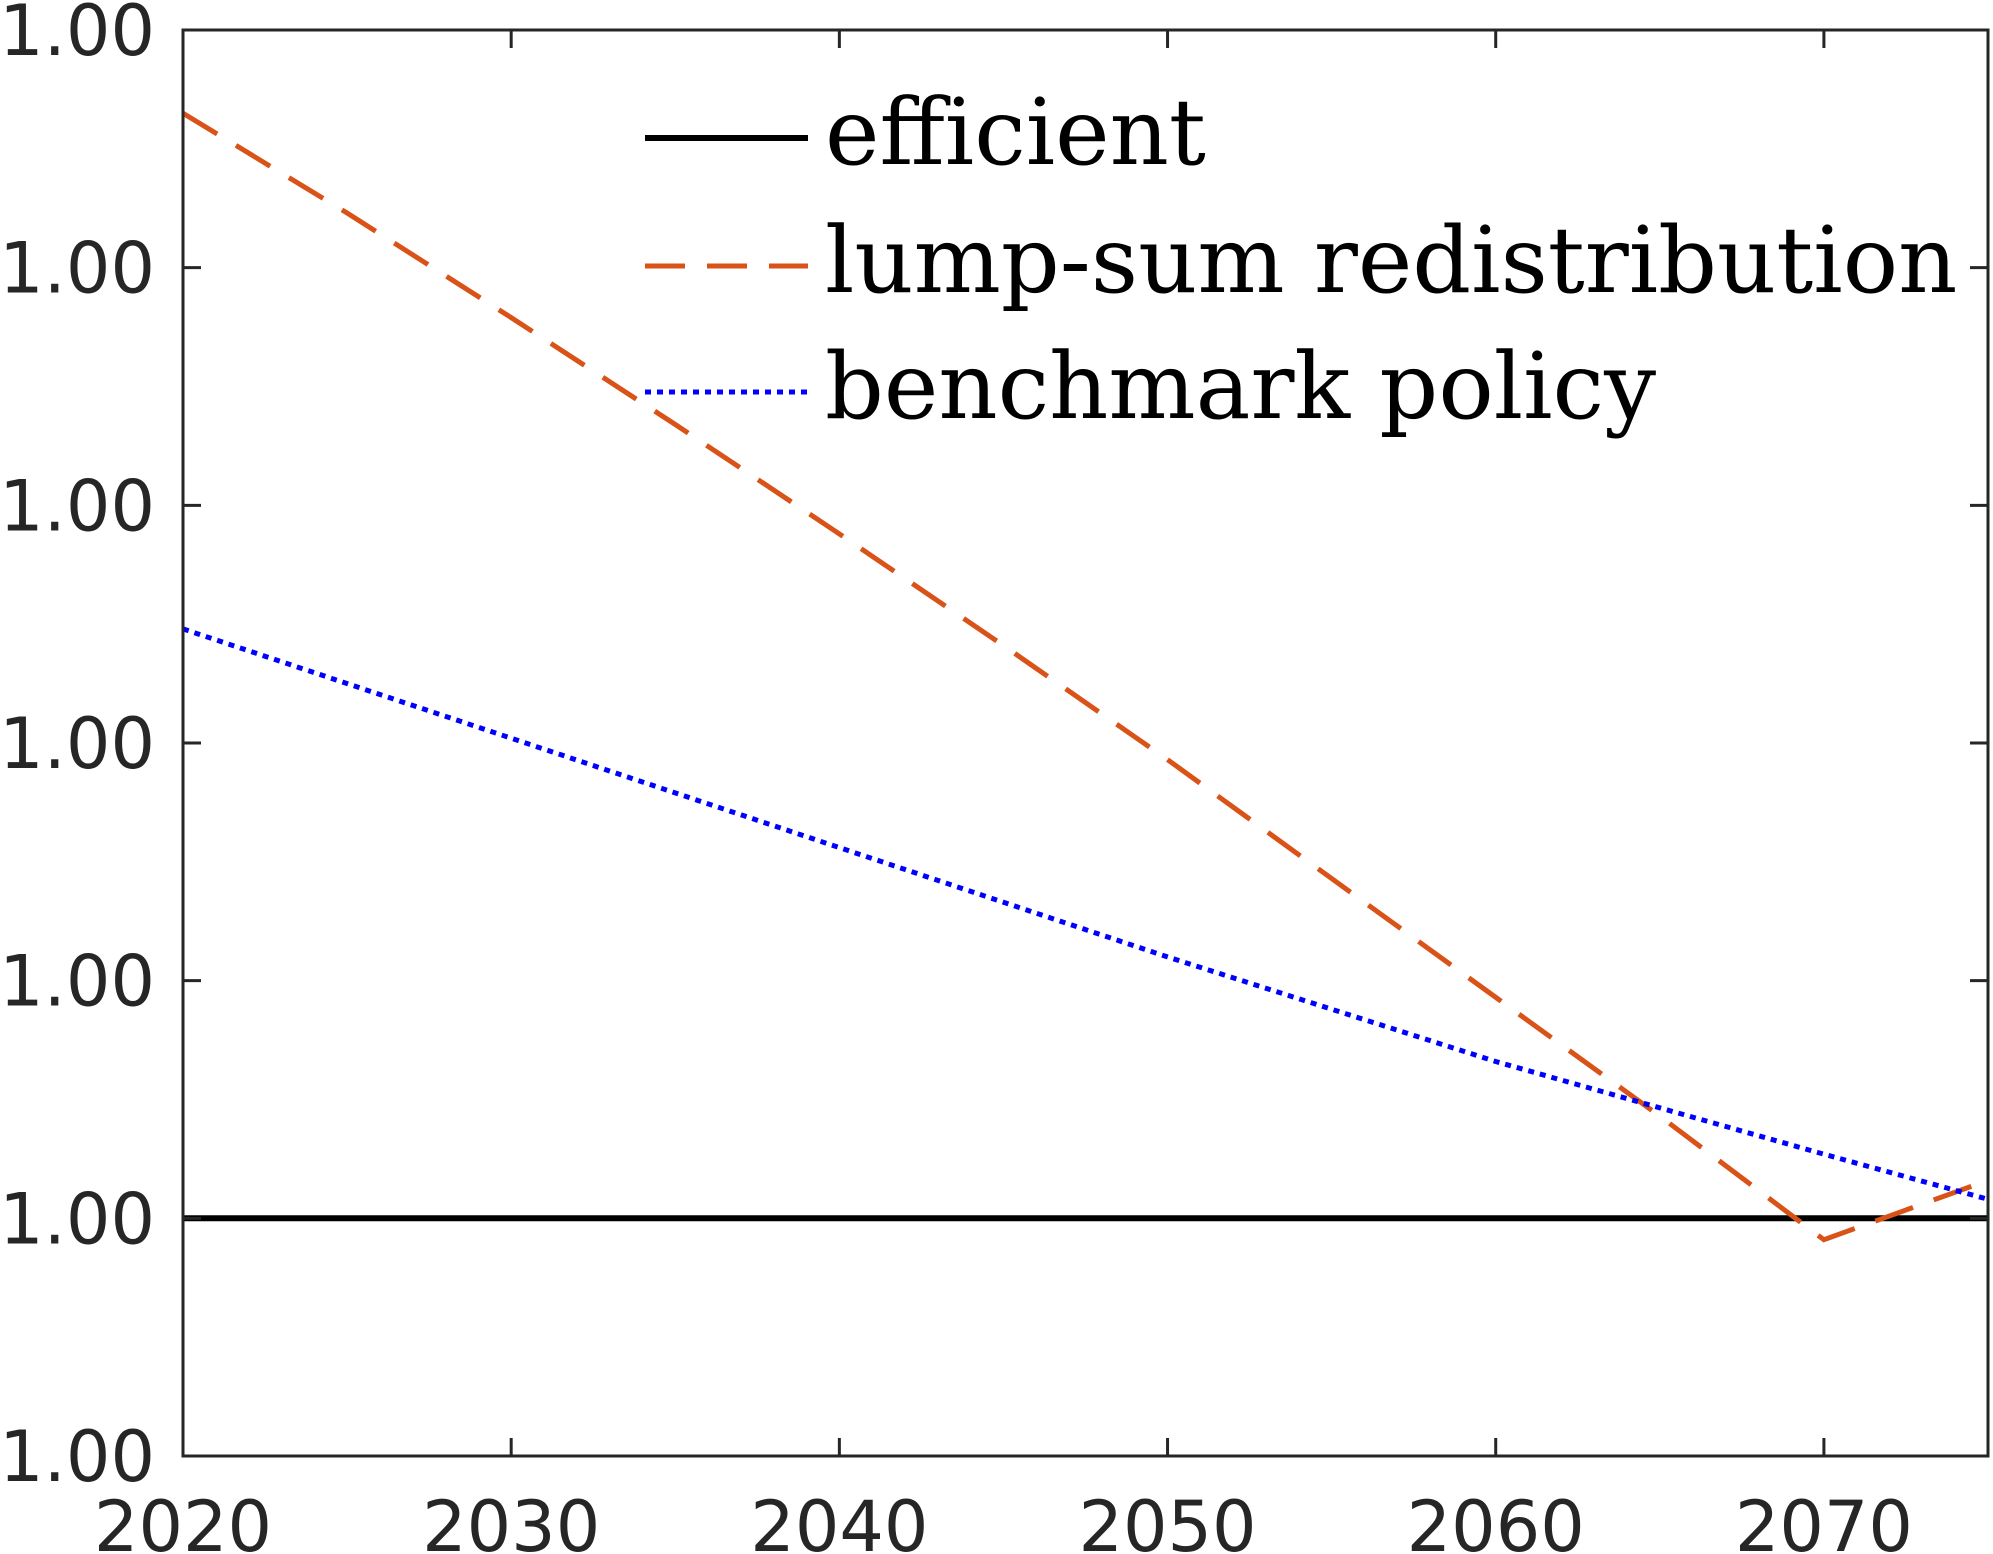 The image size is (1993, 1554). I want to click on x-tick-label: 2040, so click(839, 1520).